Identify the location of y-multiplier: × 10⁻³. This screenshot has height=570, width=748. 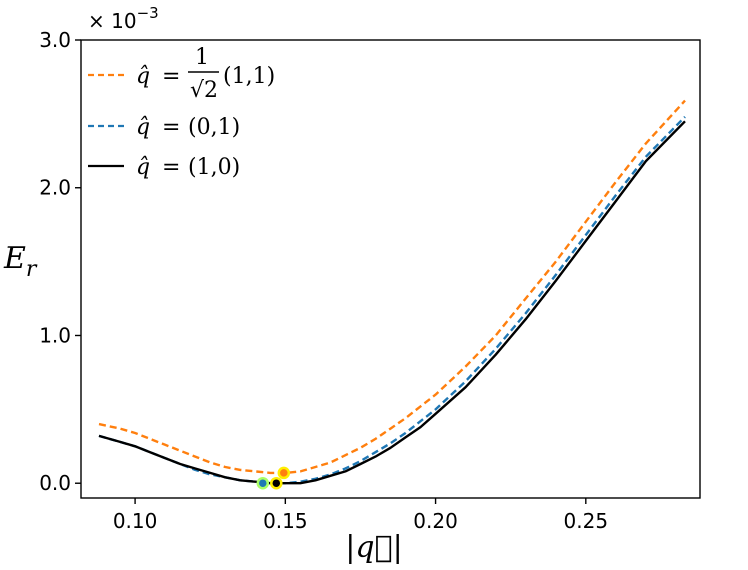
(123, 18).